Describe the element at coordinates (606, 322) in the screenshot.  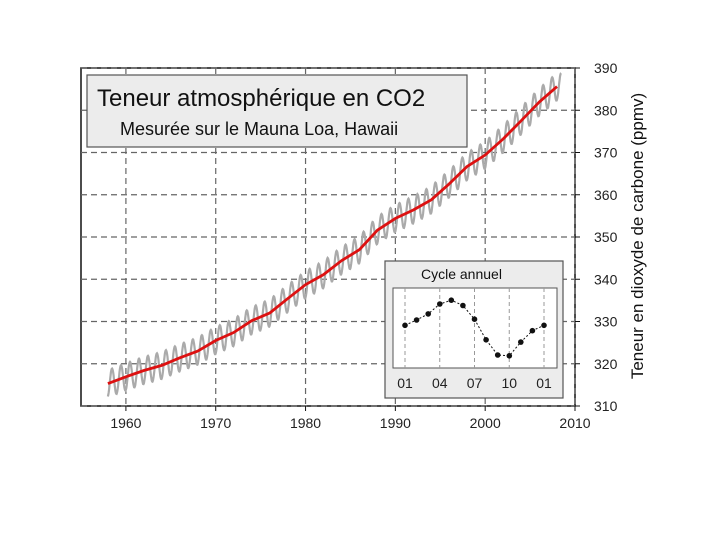
I see `y-tick-label: 330` at that location.